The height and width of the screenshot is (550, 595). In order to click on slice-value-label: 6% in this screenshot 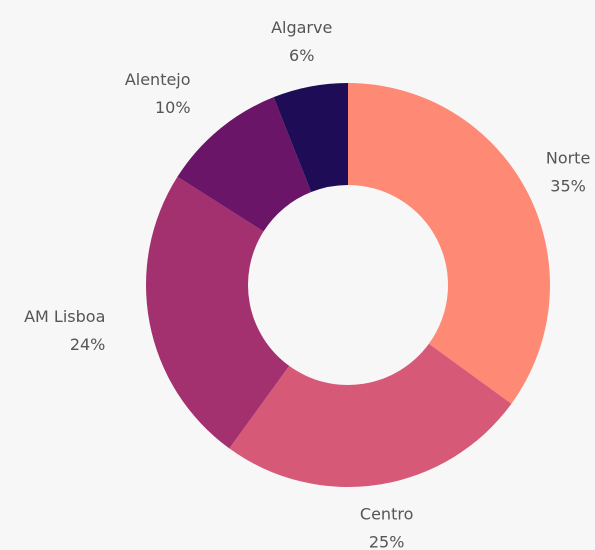, I will do `click(301, 55)`.